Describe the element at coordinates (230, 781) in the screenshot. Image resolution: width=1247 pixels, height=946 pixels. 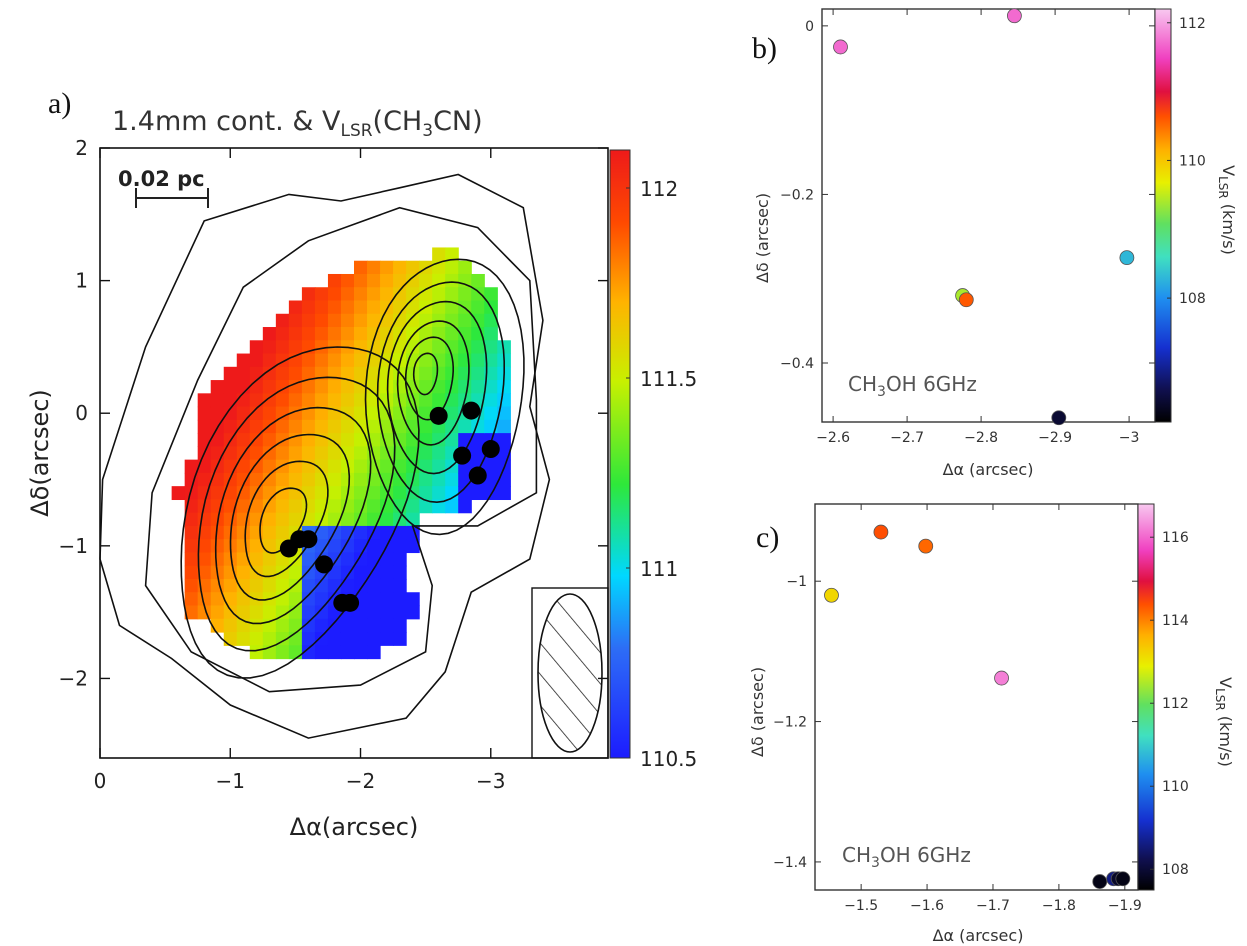
I see `panel-a-xtick-label: −1` at that location.